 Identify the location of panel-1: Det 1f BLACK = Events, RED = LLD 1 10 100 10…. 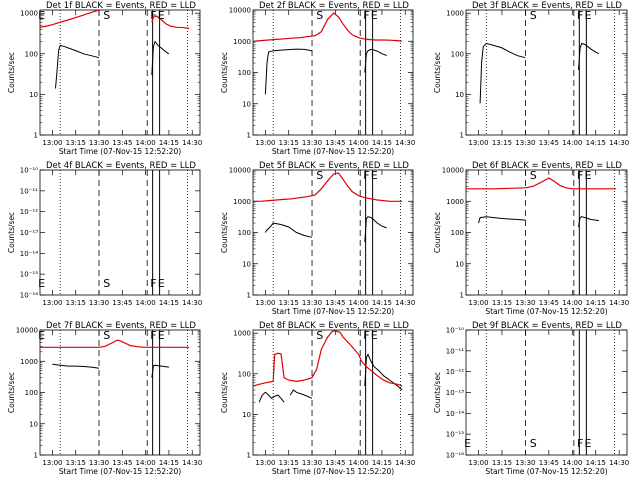
(104, 78).